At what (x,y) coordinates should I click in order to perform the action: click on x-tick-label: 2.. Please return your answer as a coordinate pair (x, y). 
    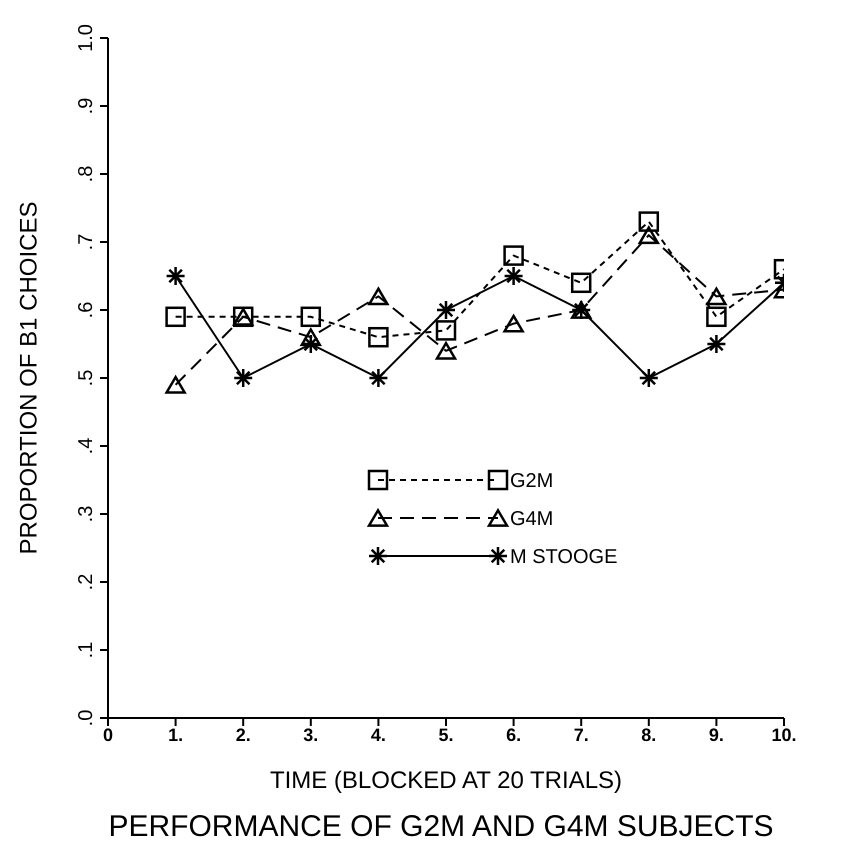
    Looking at the image, I should click on (243, 734).